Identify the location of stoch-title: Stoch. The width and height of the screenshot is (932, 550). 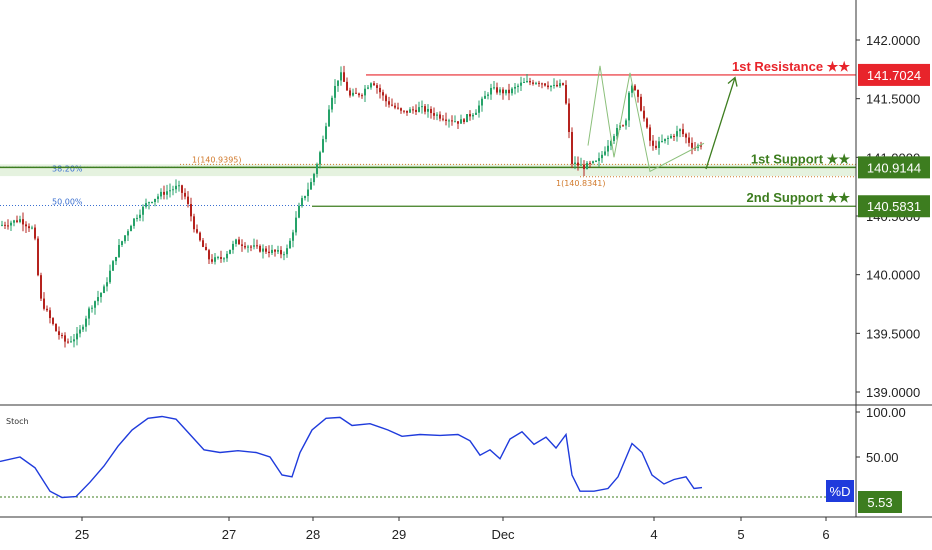
(17, 421).